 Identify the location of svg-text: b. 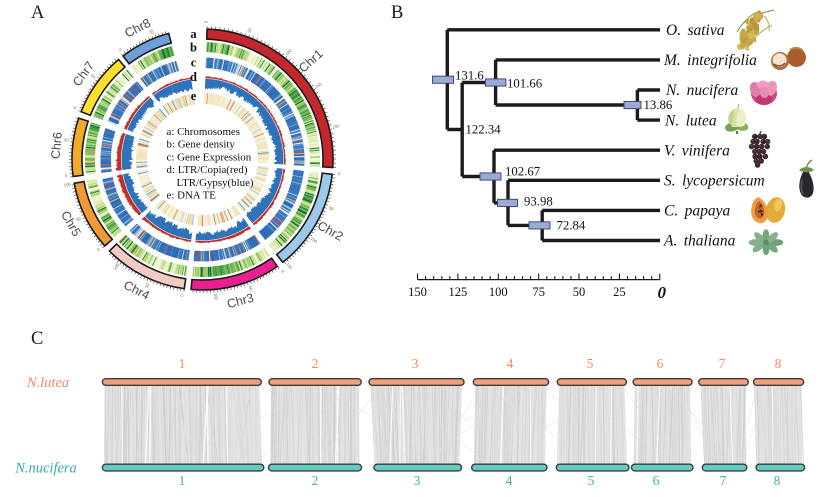
(193, 48).